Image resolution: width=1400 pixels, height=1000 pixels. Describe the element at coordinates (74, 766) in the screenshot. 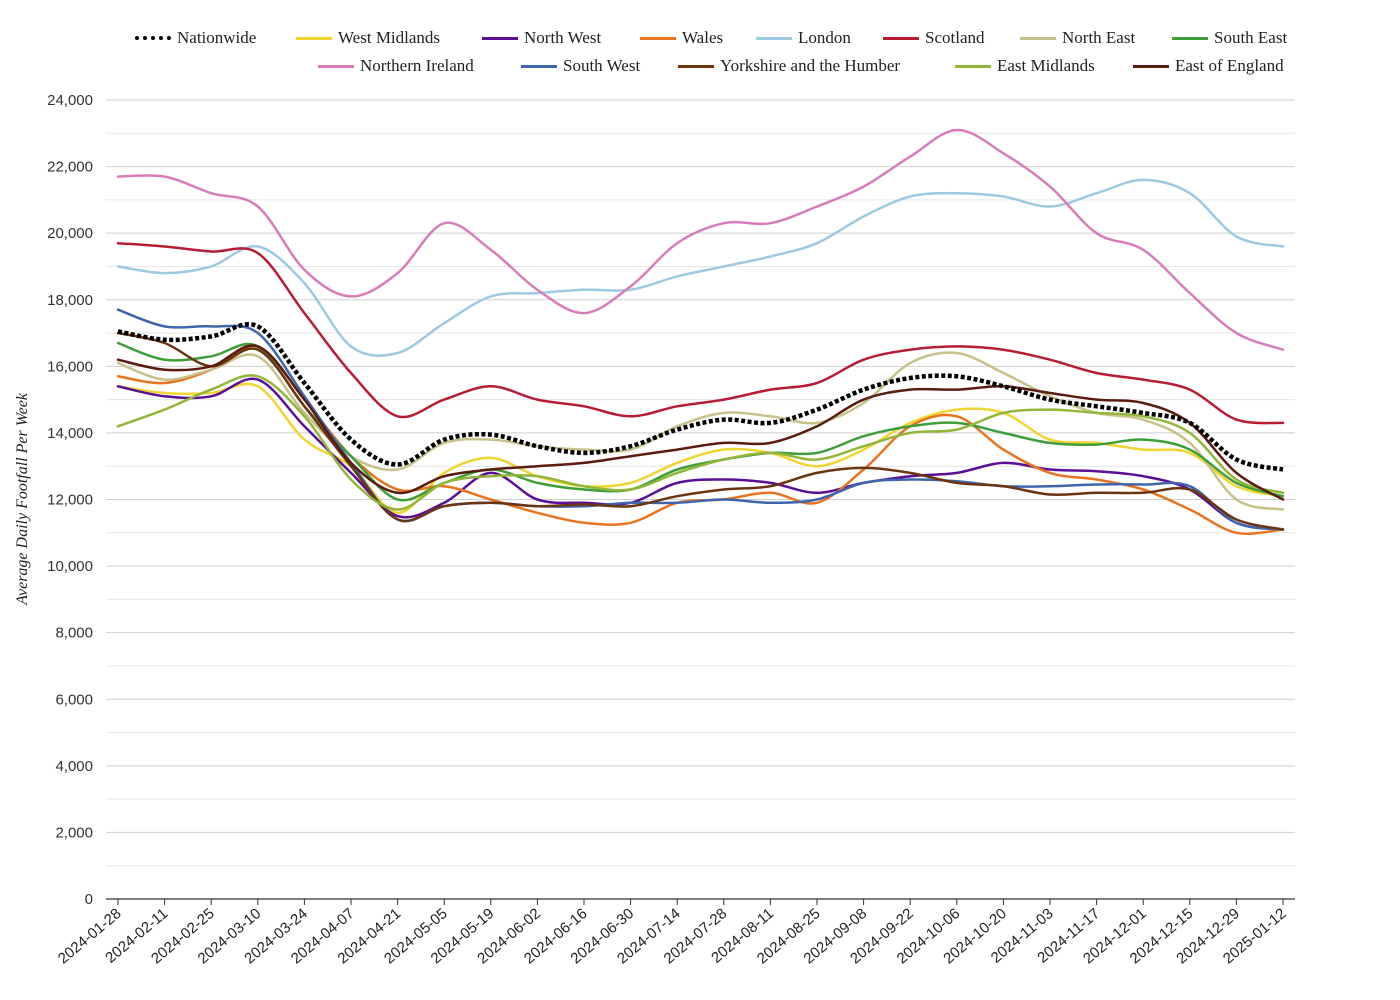

I see `y-tick-label: 4,000` at that location.